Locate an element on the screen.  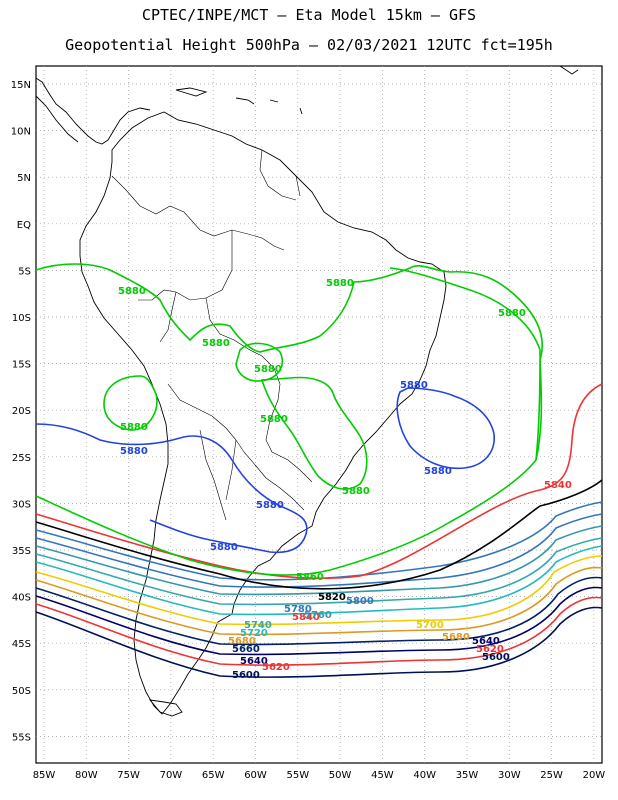
label-5880-c: 5880 is located at coordinates (268, 369).